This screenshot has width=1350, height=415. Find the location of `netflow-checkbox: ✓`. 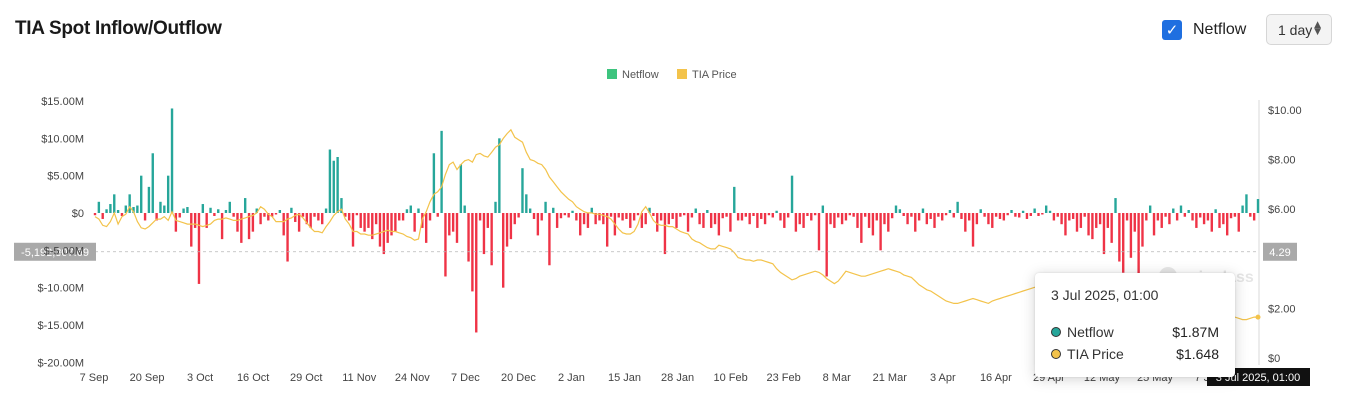

netflow-checkbox: ✓ is located at coordinates (1172, 30).